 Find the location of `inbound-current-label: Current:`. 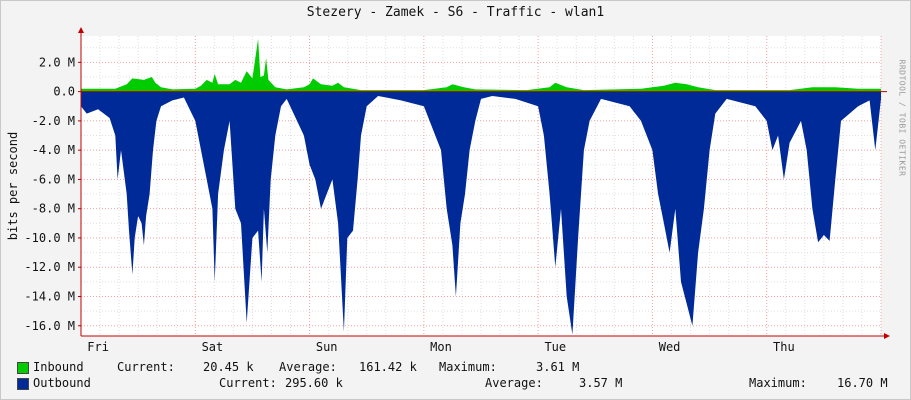

inbound-current-label: Current: is located at coordinates (146, 367).